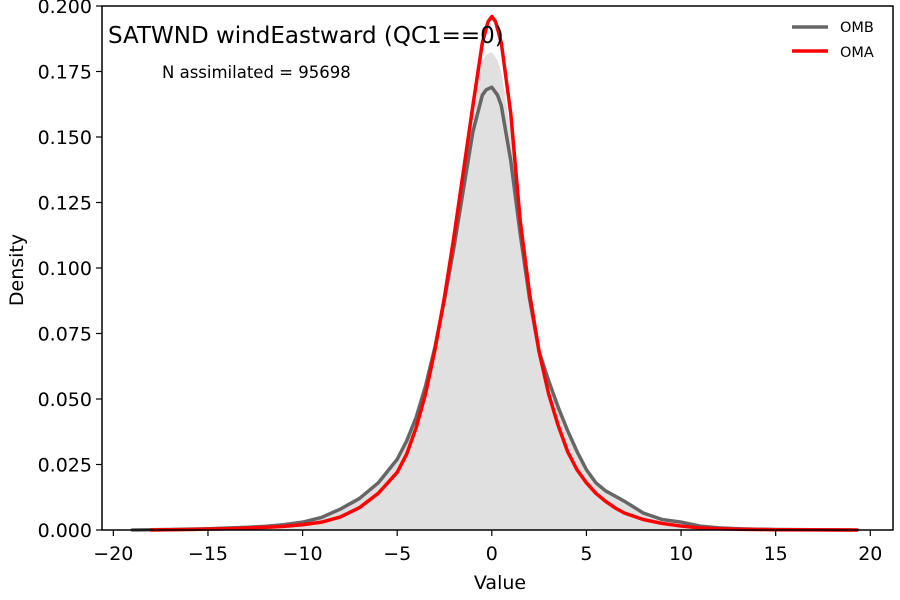 The width and height of the screenshot is (900, 600). What do you see at coordinates (256, 72) in the screenshot?
I see `annotation-n-assimilated: N assimilated = 95698` at bounding box center [256, 72].